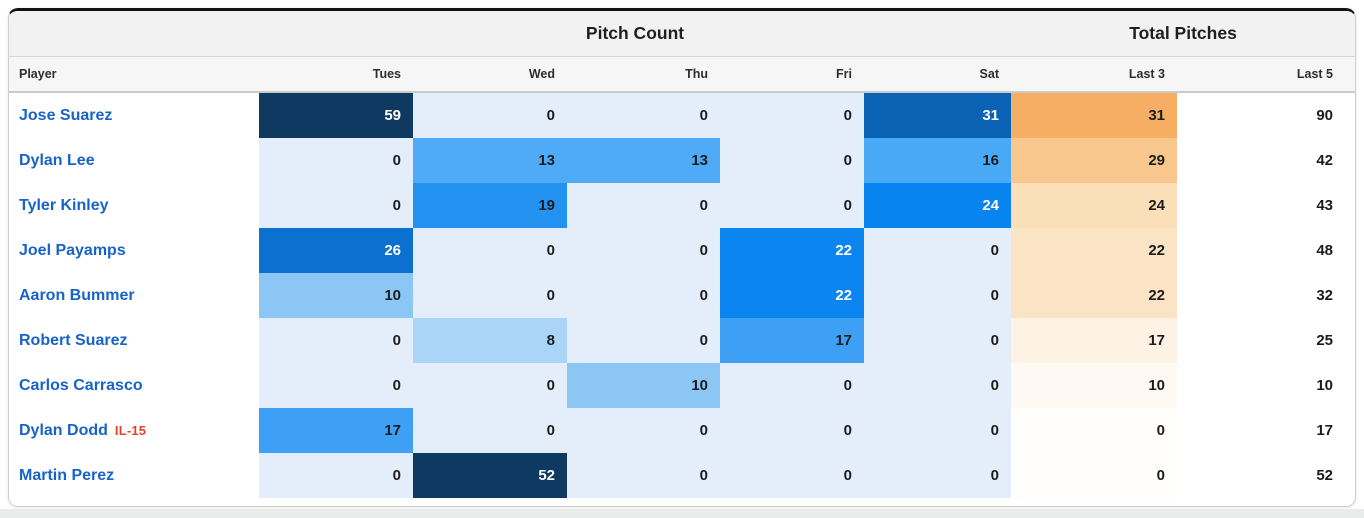 The image size is (1364, 518). Describe the element at coordinates (73, 340) in the screenshot. I see `player-link: Robert Suarez` at that location.